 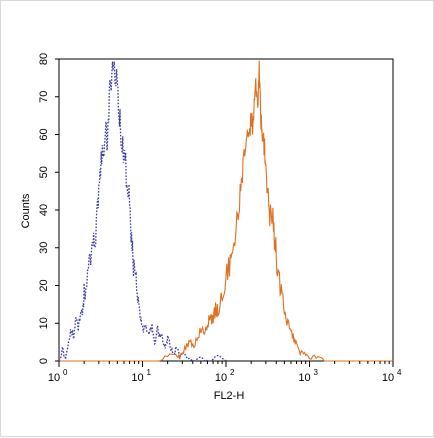 I want to click on x-tick-label: 10 1, so click(x=141, y=376).